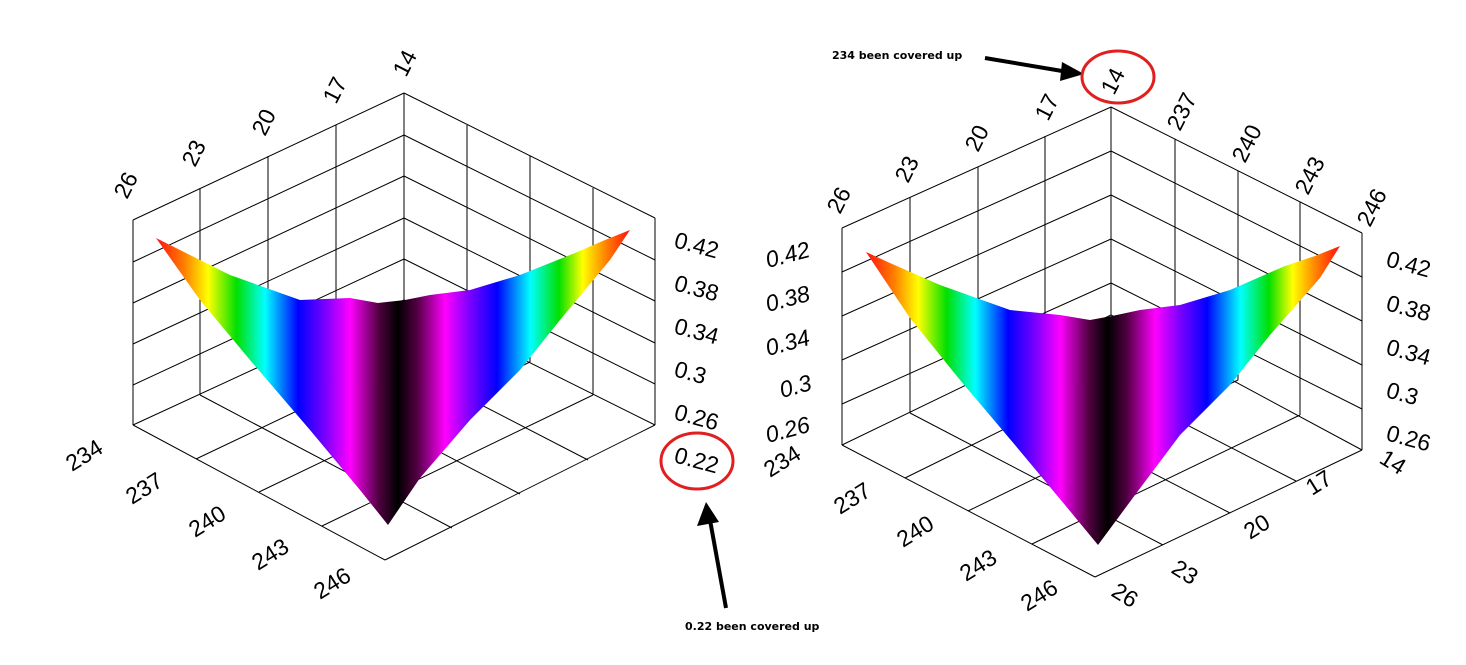 This screenshot has width=1466, height=665. I want to click on right-br-tick: 23, so click(1184, 572).